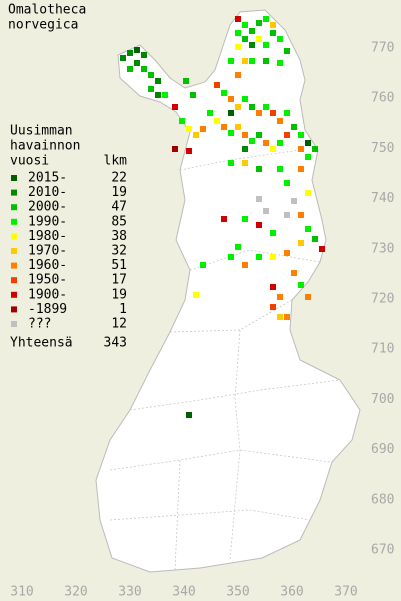 The height and width of the screenshot is (601, 401). I want to click on y-grid-label: 680, so click(382, 499).